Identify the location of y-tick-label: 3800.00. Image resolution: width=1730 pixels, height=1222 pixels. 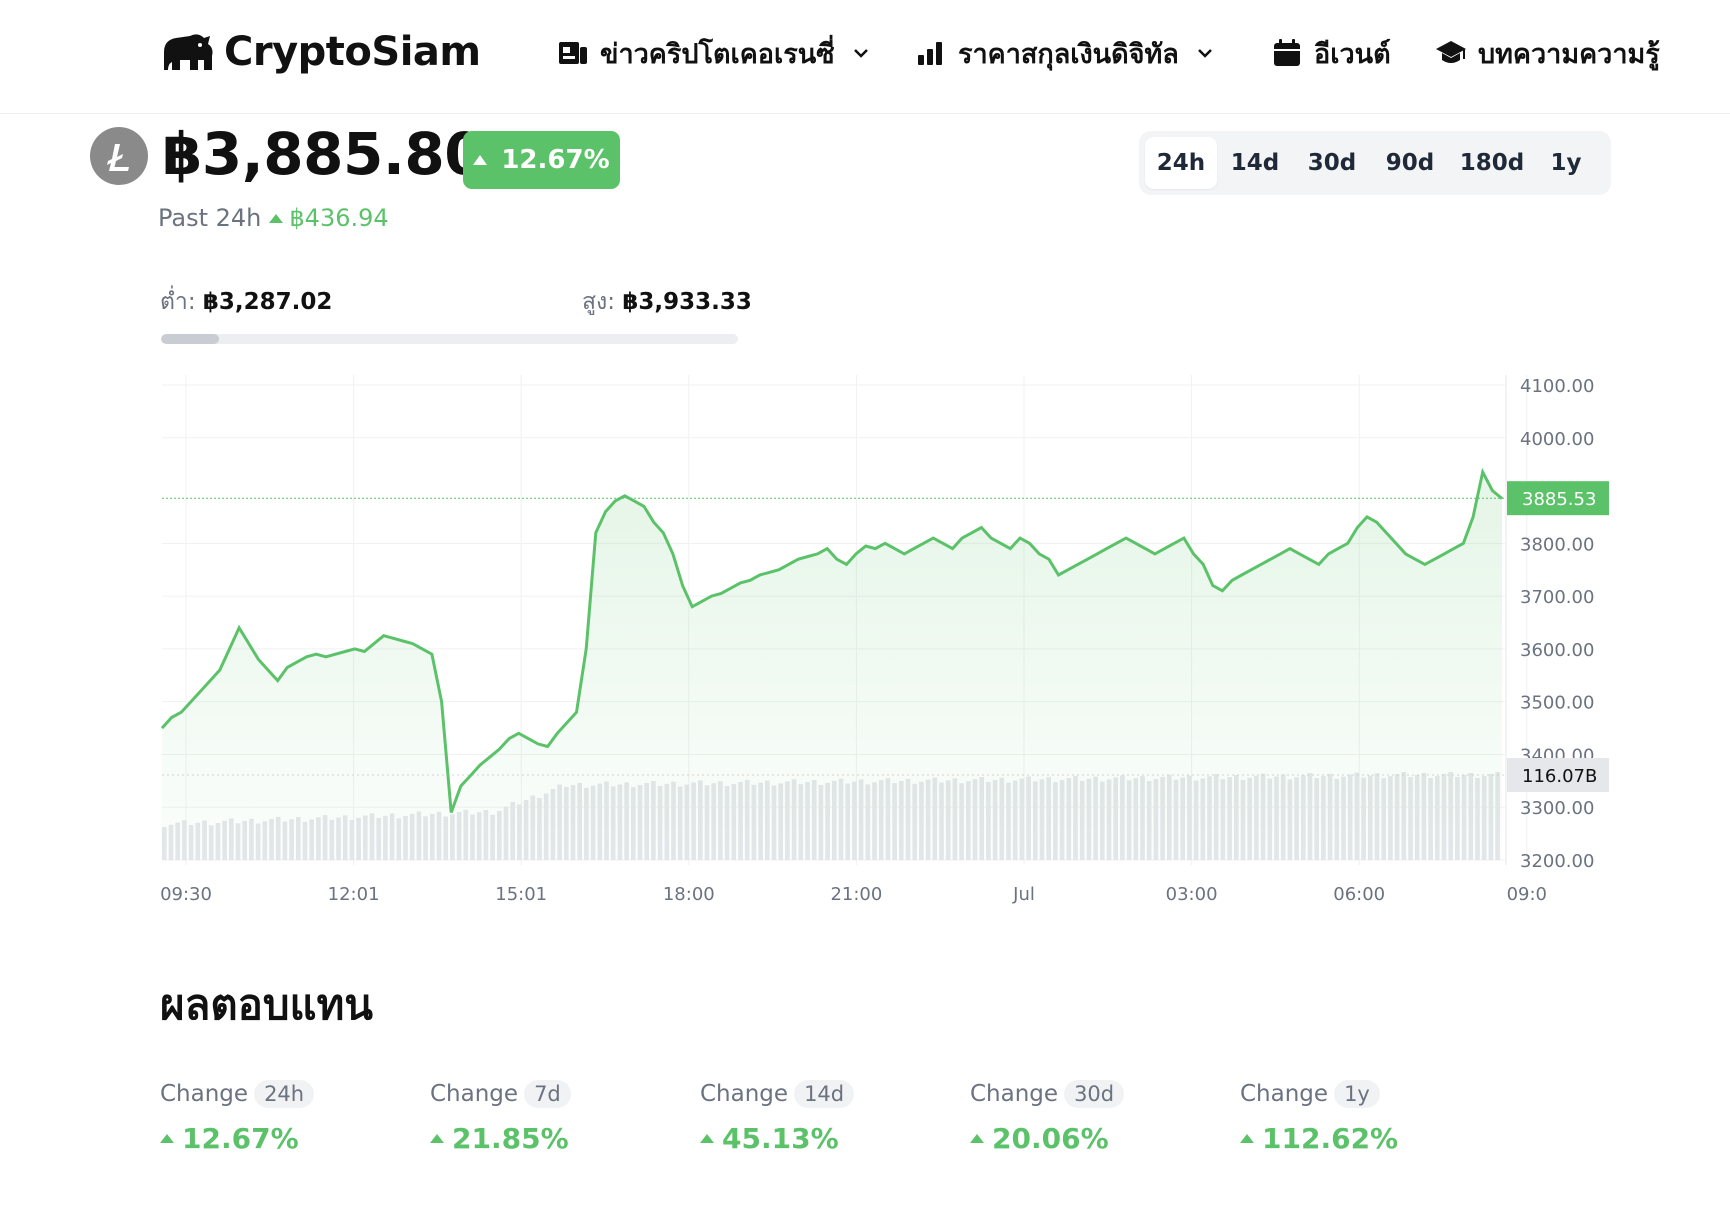
(1557, 544).